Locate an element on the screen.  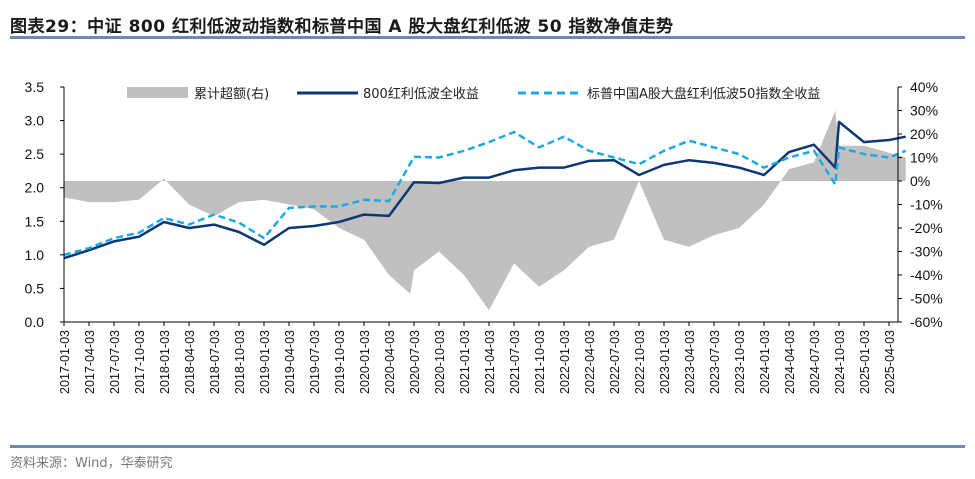
y-left-tick-label: 1.5 is located at coordinates (35, 221).